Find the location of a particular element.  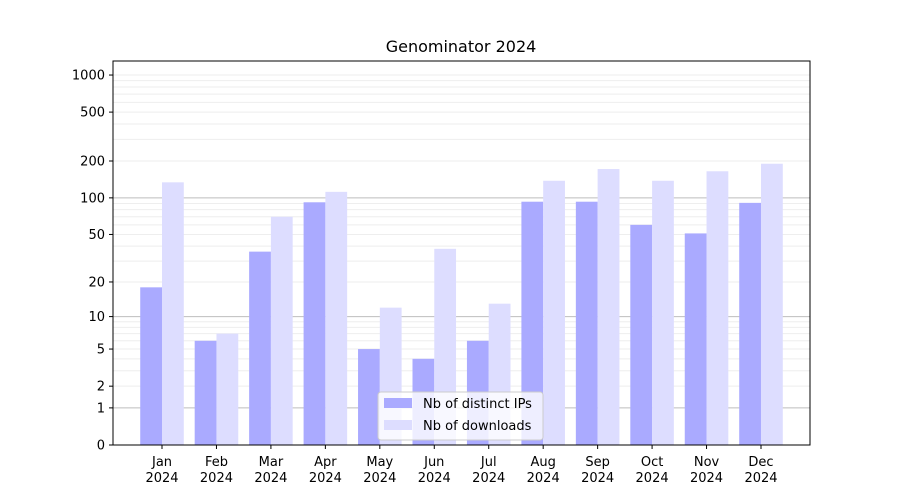

y-axis: 0 1 2 5 10 20 50 100 200 500 1000 is located at coordinates (92, 261).